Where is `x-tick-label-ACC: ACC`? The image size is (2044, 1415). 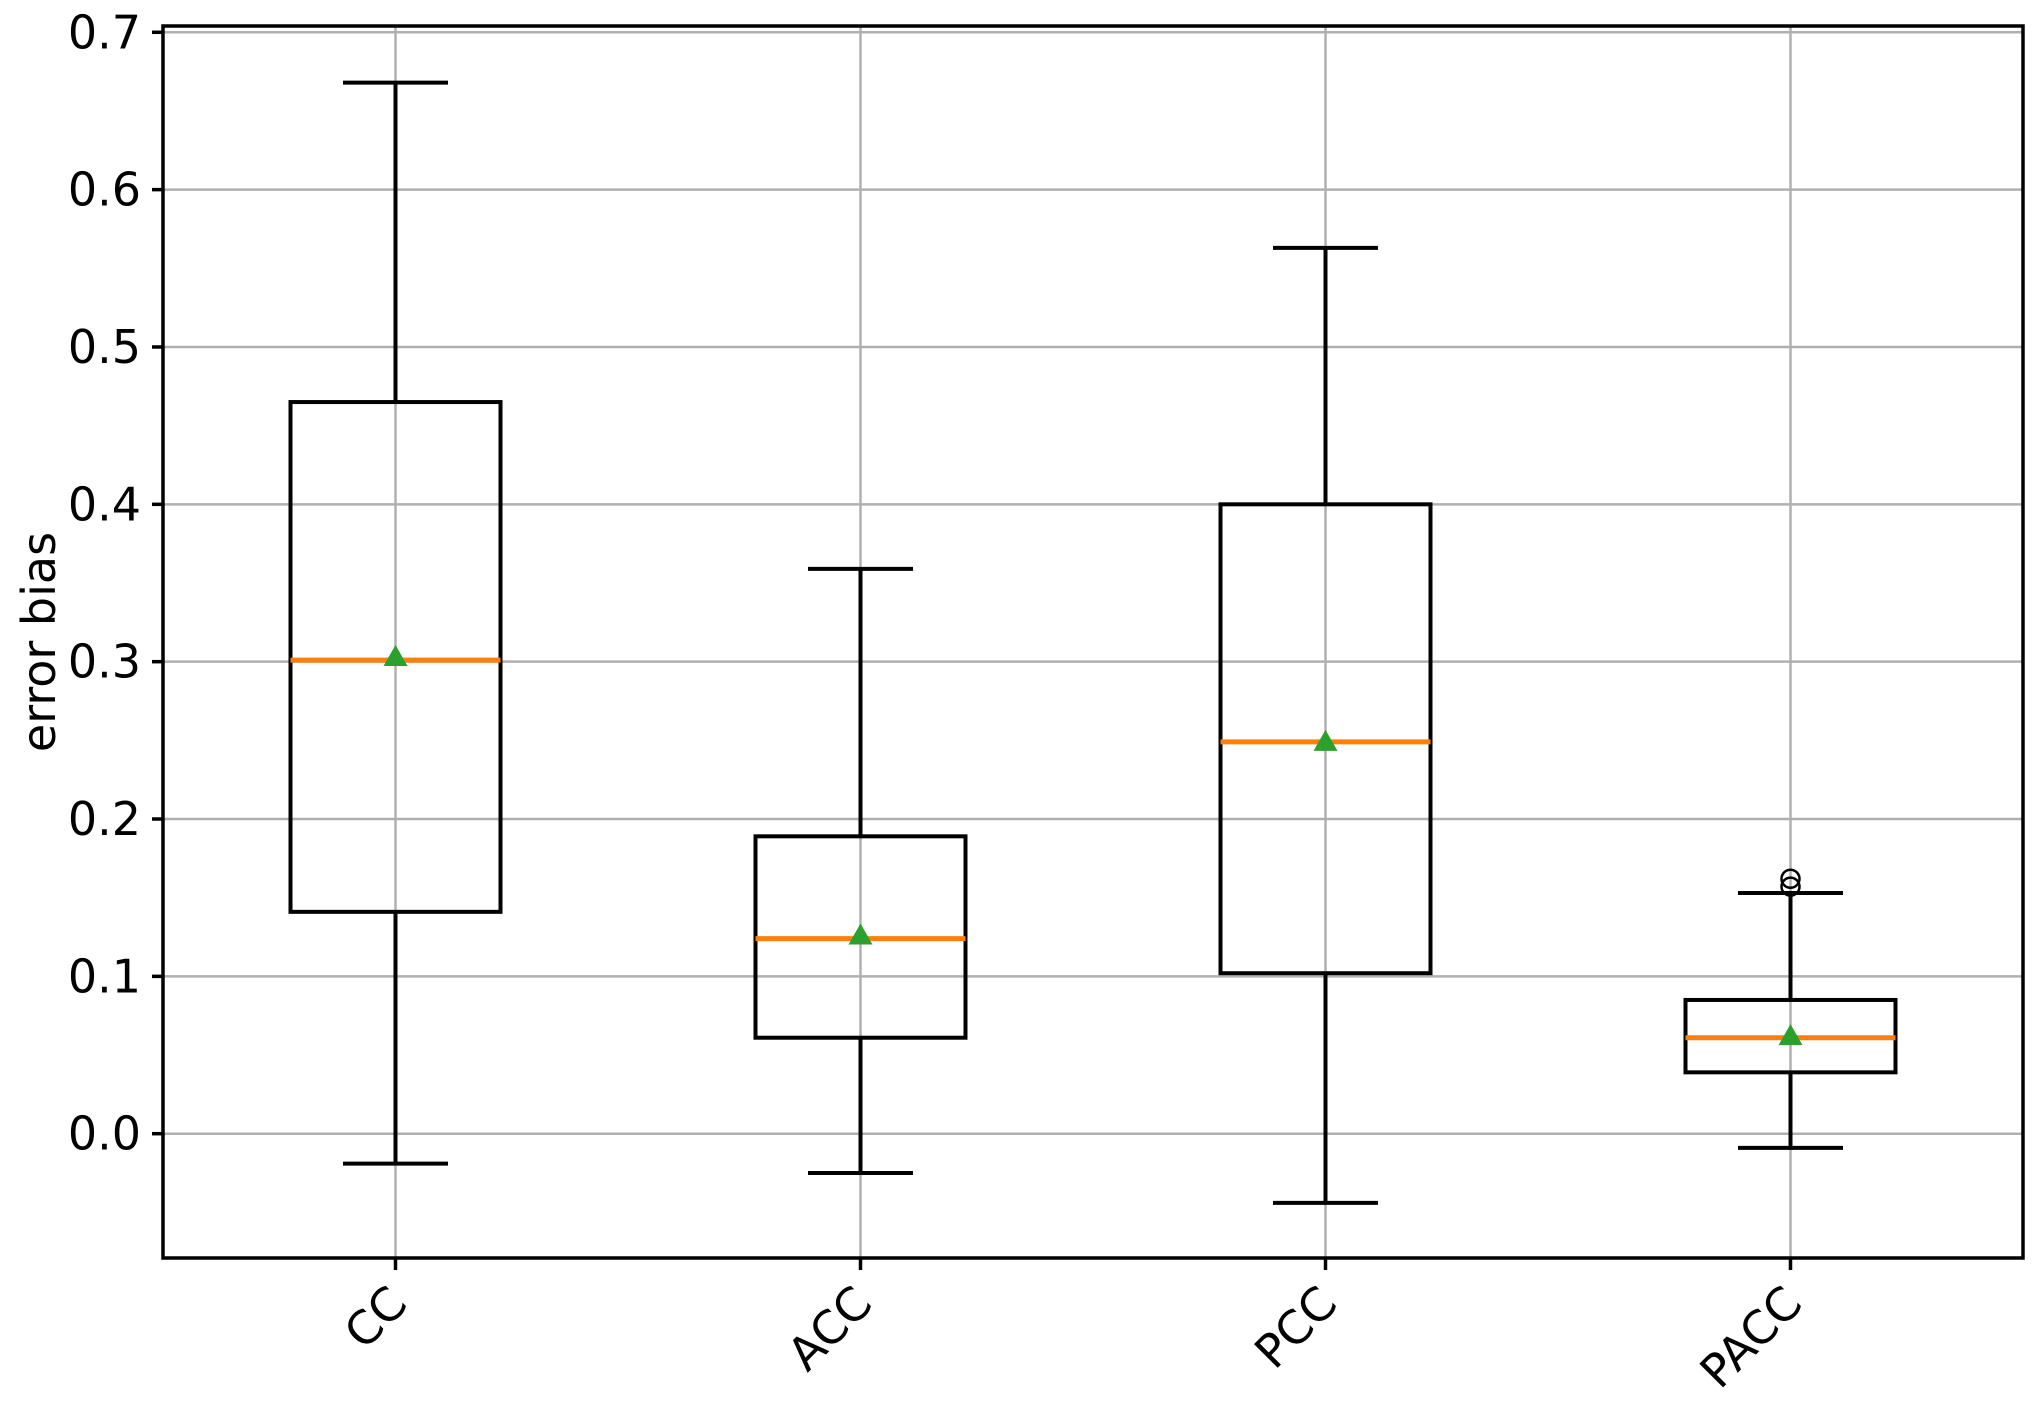
x-tick-label-ACC: ACC is located at coordinates (829, 1328).